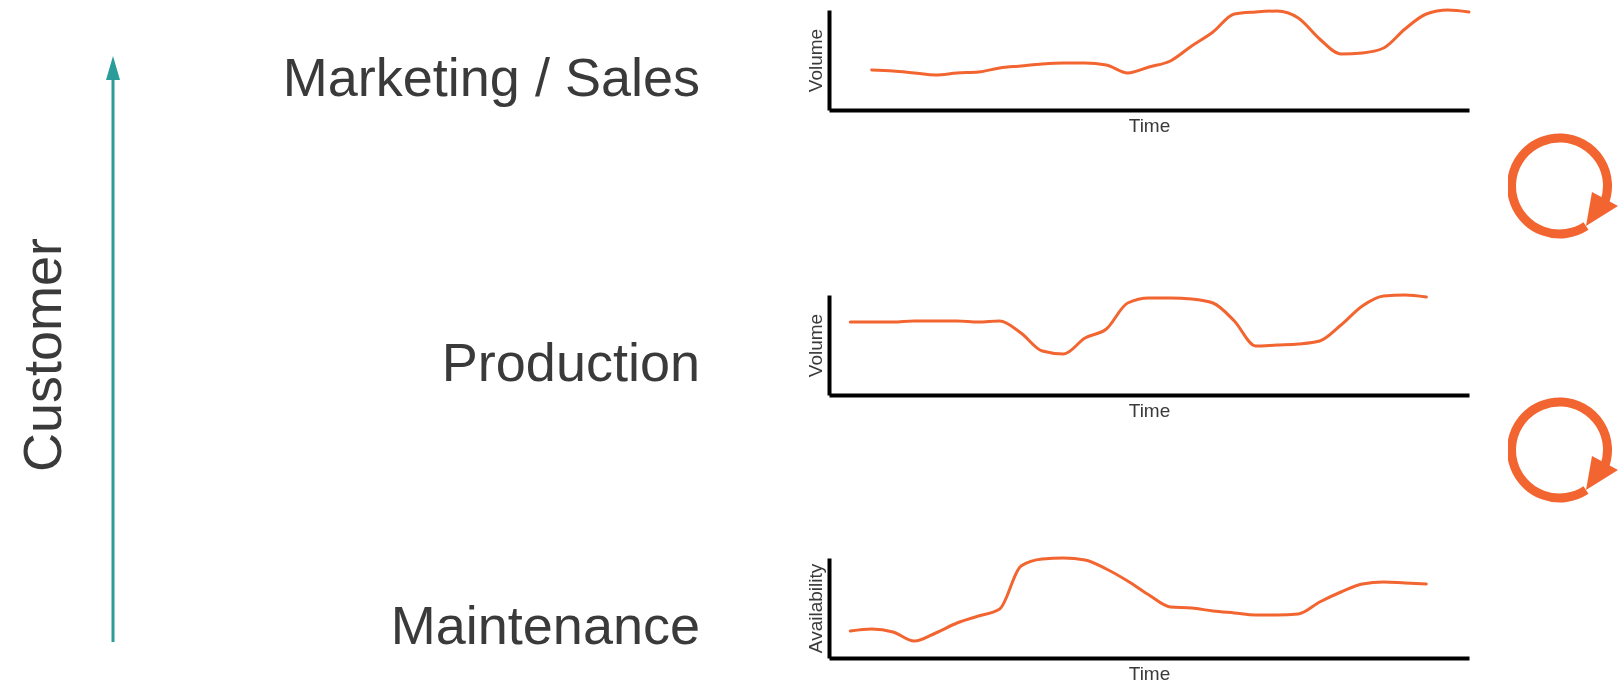 This screenshot has width=1618, height=700. I want to click on text: Maintenance, so click(545, 625).